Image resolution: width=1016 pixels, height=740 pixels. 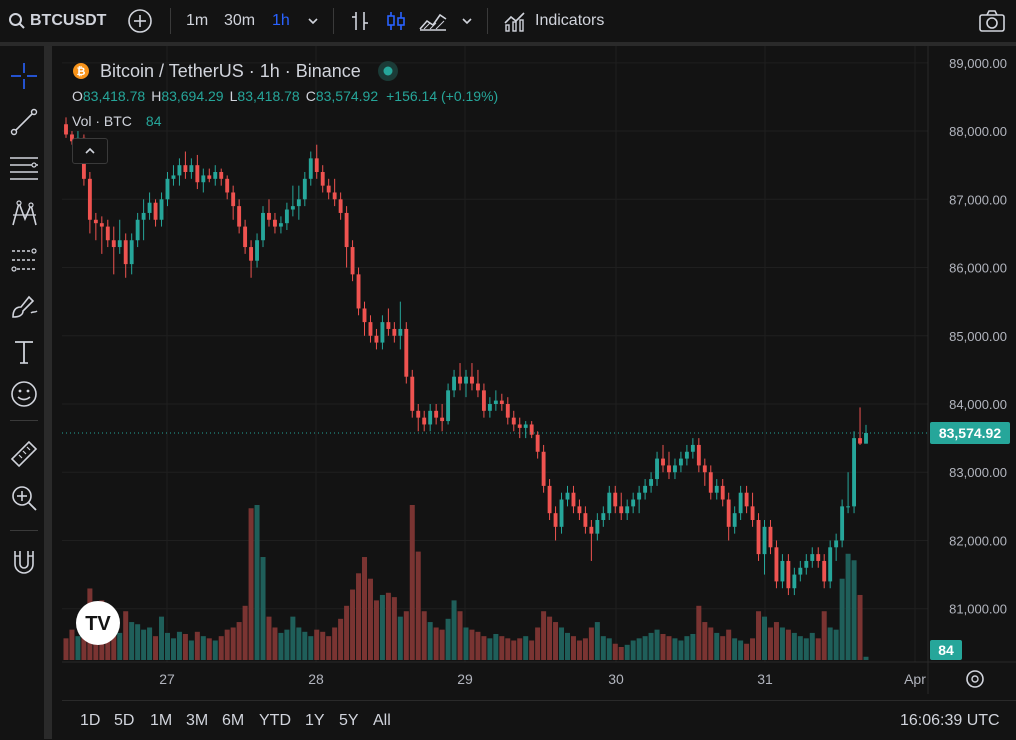 What do you see at coordinates (275, 720) in the screenshot?
I see `range-ytd: YTD` at bounding box center [275, 720].